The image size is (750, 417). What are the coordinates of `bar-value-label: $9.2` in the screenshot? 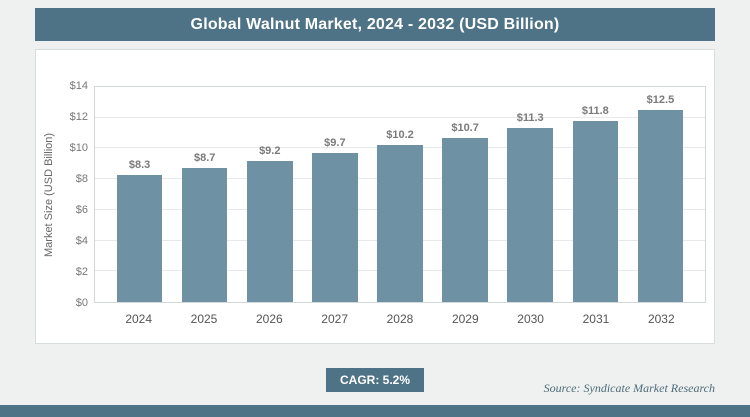 It's located at (270, 150).